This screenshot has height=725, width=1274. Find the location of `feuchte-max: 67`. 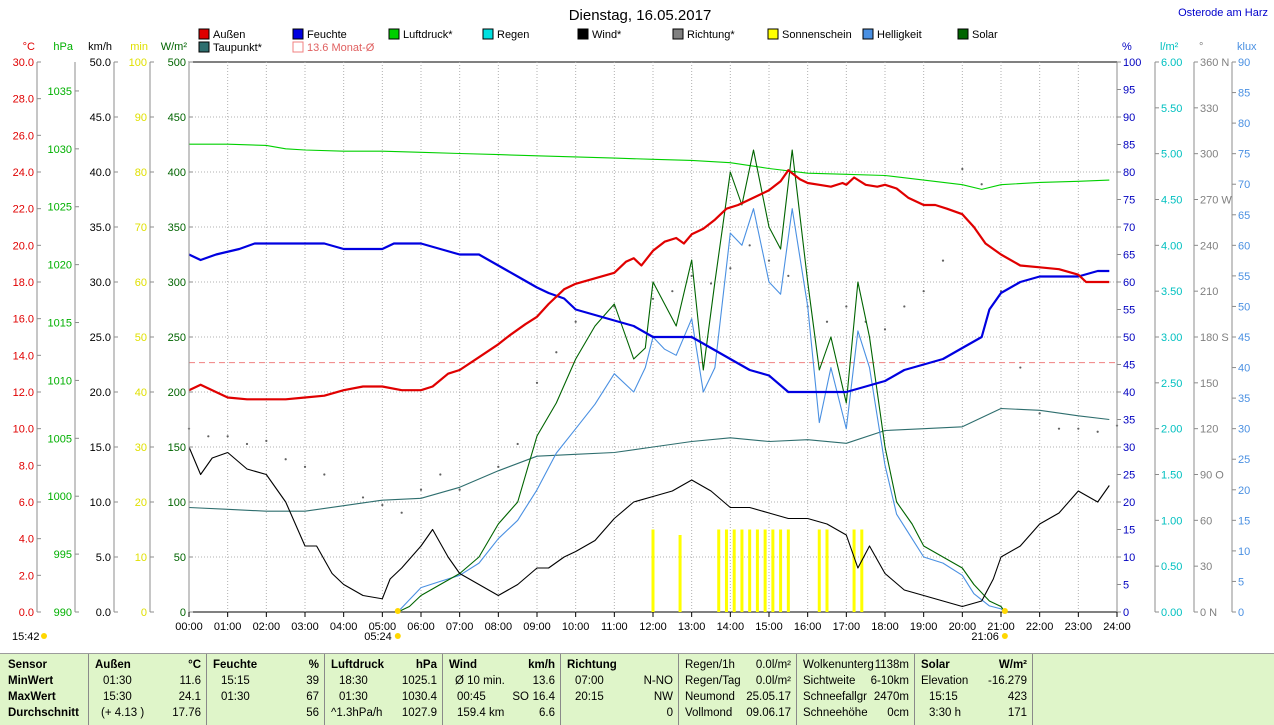

feuchte-max: 67 is located at coordinates (312, 697).